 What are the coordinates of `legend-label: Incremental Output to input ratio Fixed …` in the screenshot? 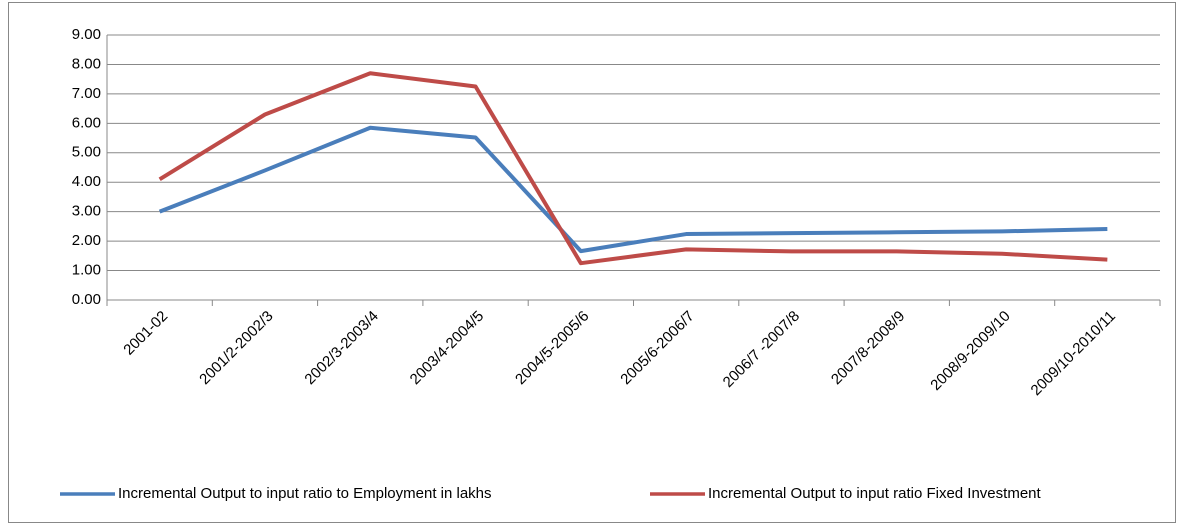 It's located at (874, 493).